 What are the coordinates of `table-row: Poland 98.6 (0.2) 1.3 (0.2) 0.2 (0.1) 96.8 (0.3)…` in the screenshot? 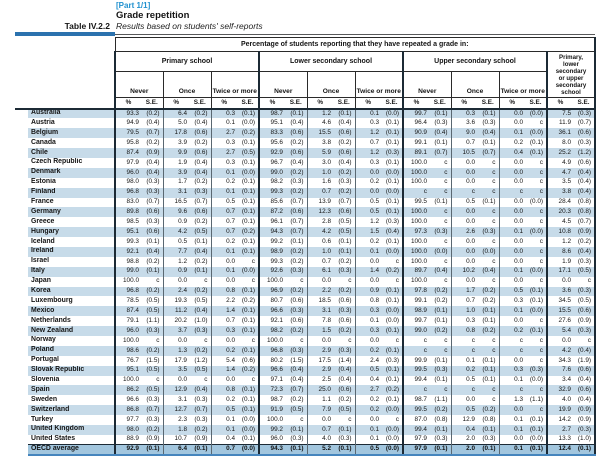 It's located at (305, 350).